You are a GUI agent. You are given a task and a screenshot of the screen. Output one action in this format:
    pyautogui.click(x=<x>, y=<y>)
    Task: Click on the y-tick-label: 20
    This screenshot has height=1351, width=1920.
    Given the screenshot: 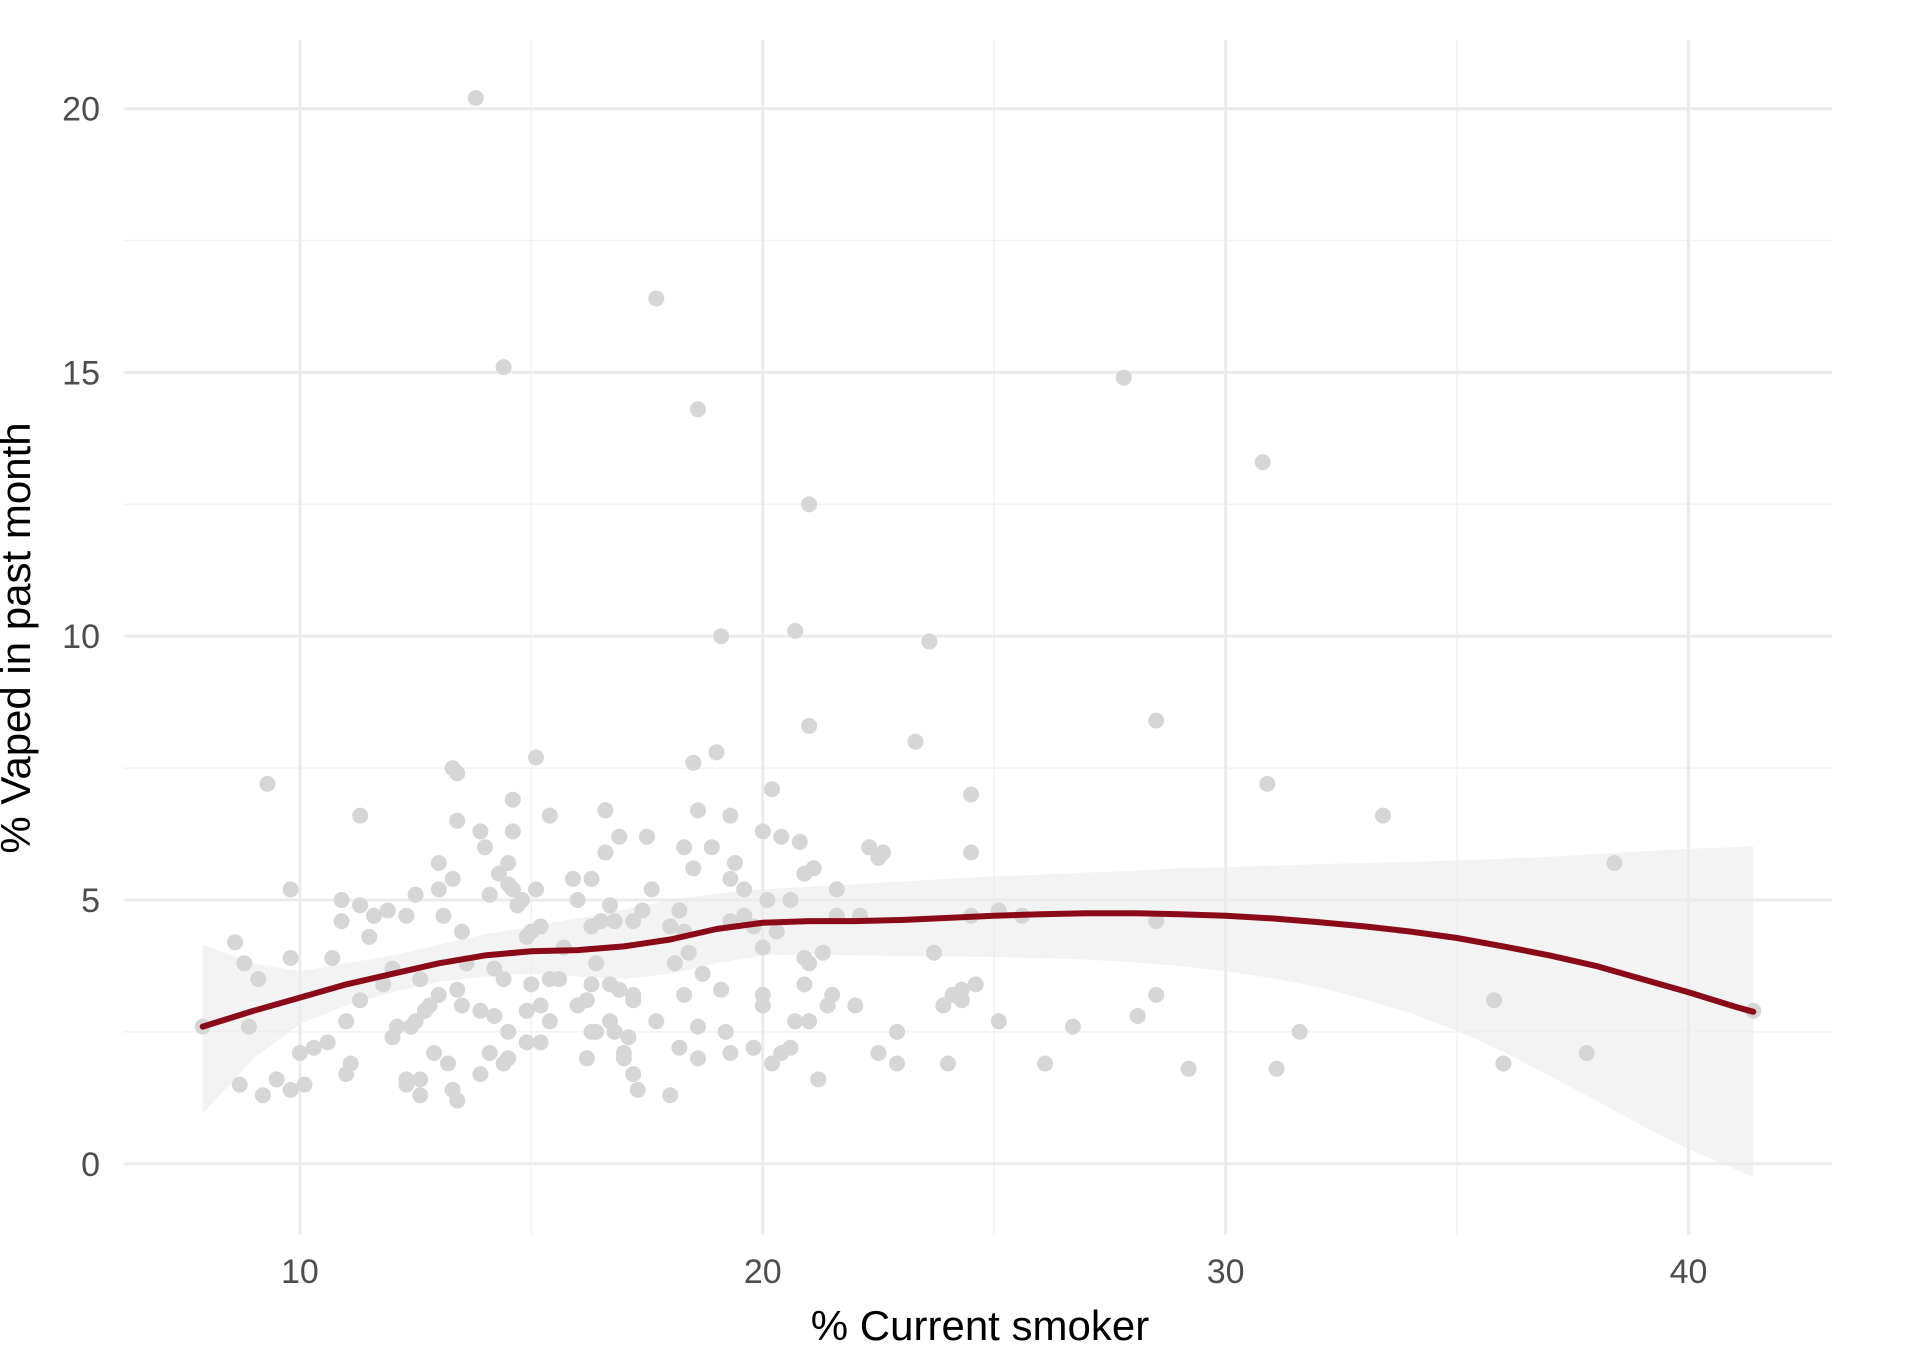 What is the action you would take?
    pyautogui.click(x=81, y=110)
    